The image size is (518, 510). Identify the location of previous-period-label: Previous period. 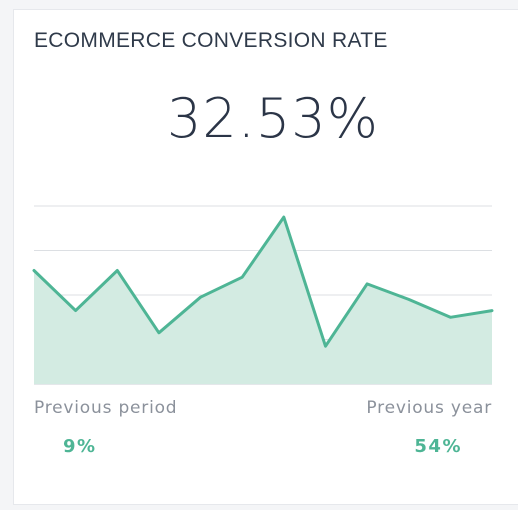
(106, 408).